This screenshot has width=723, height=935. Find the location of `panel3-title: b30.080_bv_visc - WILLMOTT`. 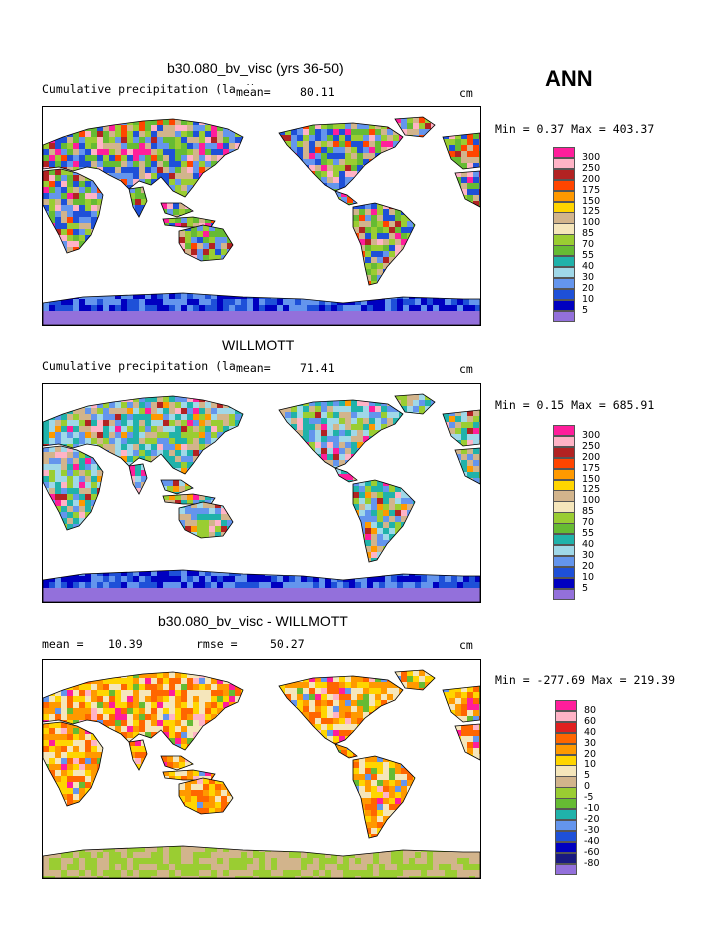

panel3-title: b30.080_bv_visc - WILLMOTT is located at coordinates (253, 621).